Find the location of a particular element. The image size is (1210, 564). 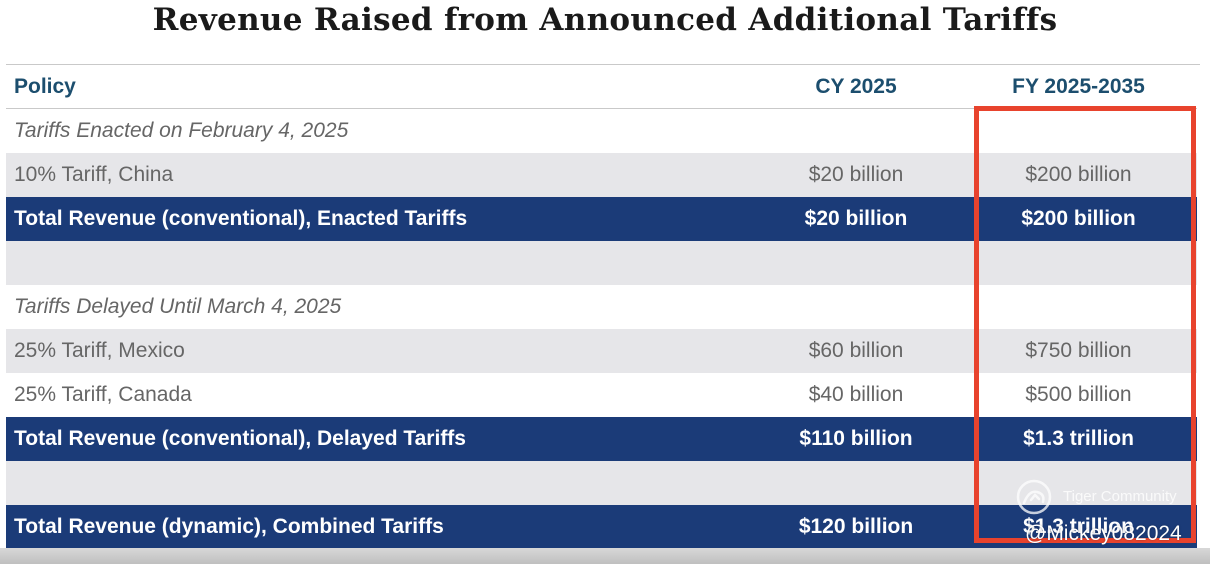

cell-policy: Tariffs Enacted on February 4, 2025 is located at coordinates (181, 130).